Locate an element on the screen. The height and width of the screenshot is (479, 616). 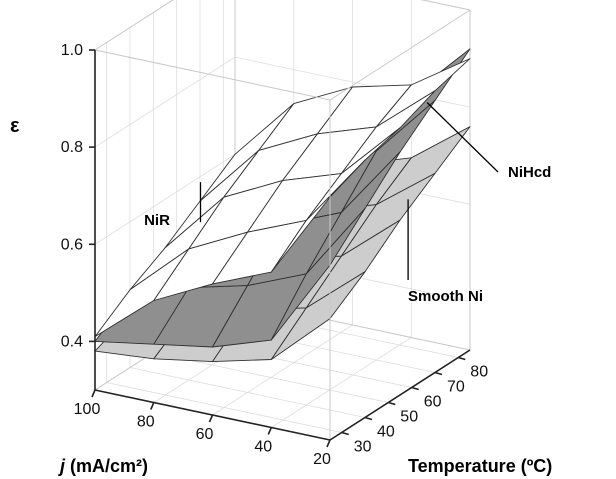
y-tick-label: 30 is located at coordinates (363, 447).